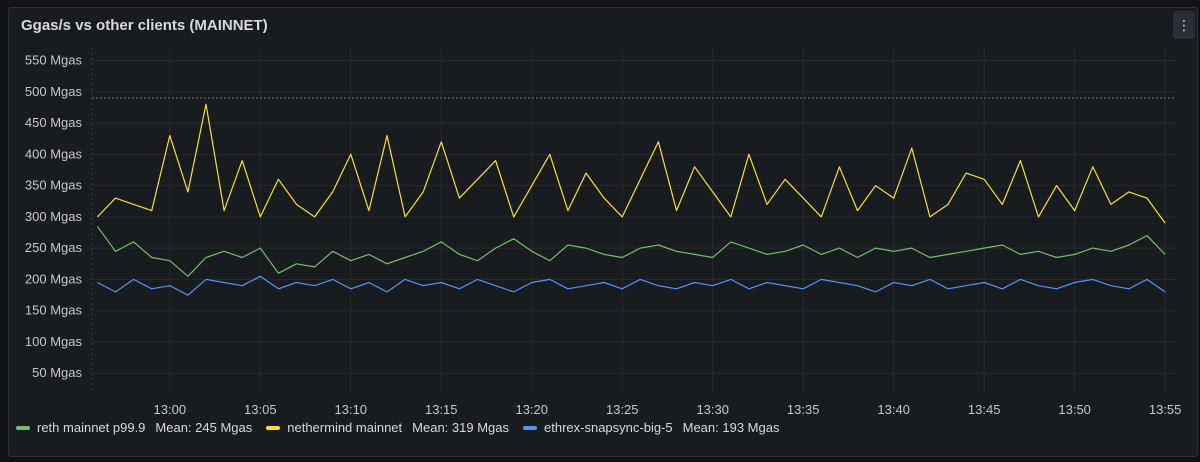 This screenshot has width=1200, height=462. I want to click on y-tick-label: 100 Mgas, so click(54, 341).